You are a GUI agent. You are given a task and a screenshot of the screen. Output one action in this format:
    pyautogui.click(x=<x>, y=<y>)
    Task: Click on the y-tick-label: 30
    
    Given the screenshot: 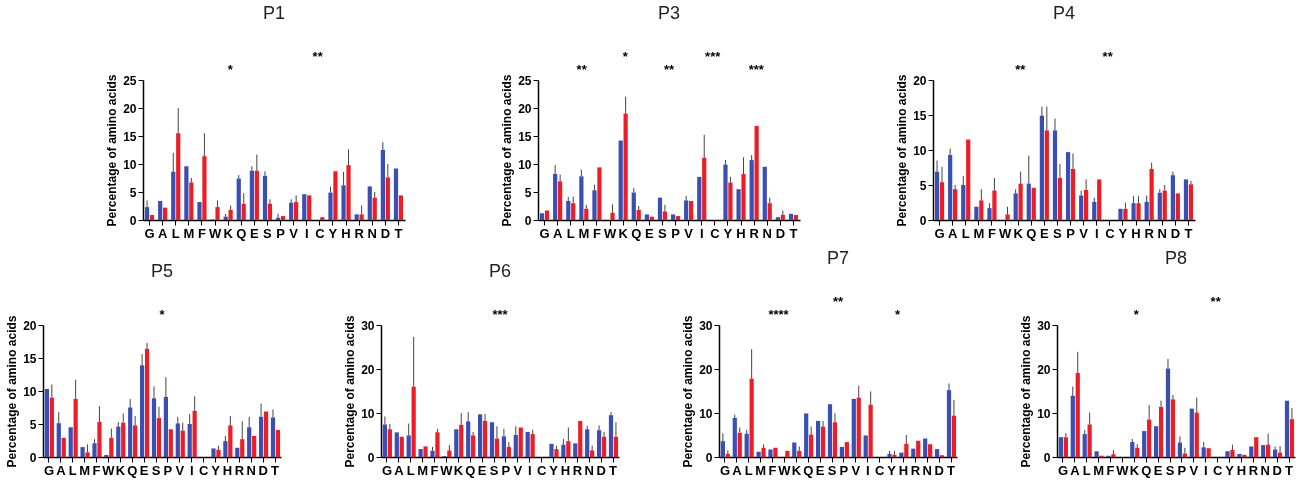 What is the action you would take?
    pyautogui.click(x=706, y=325)
    